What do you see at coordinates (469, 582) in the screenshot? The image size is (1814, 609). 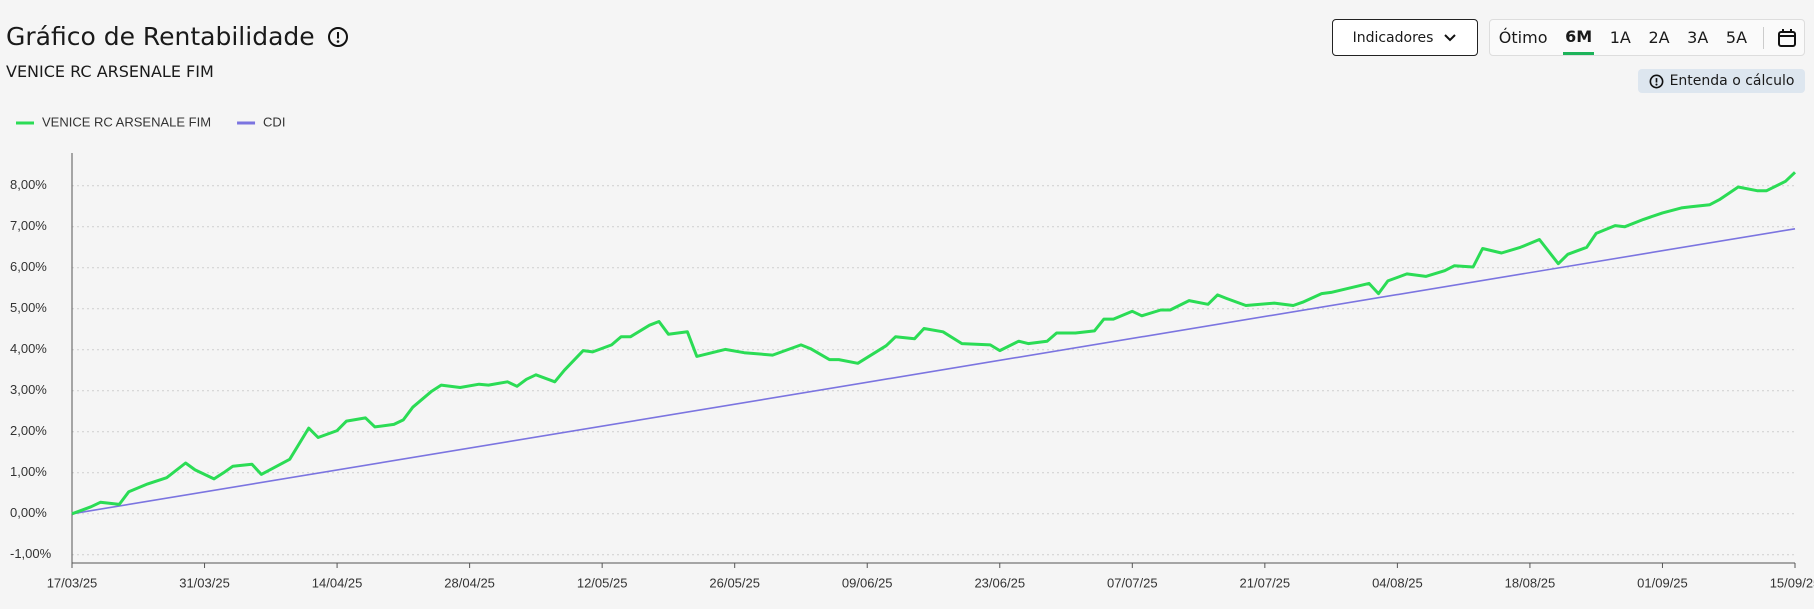 I see `x-tick-label: 28/04/25` at bounding box center [469, 582].